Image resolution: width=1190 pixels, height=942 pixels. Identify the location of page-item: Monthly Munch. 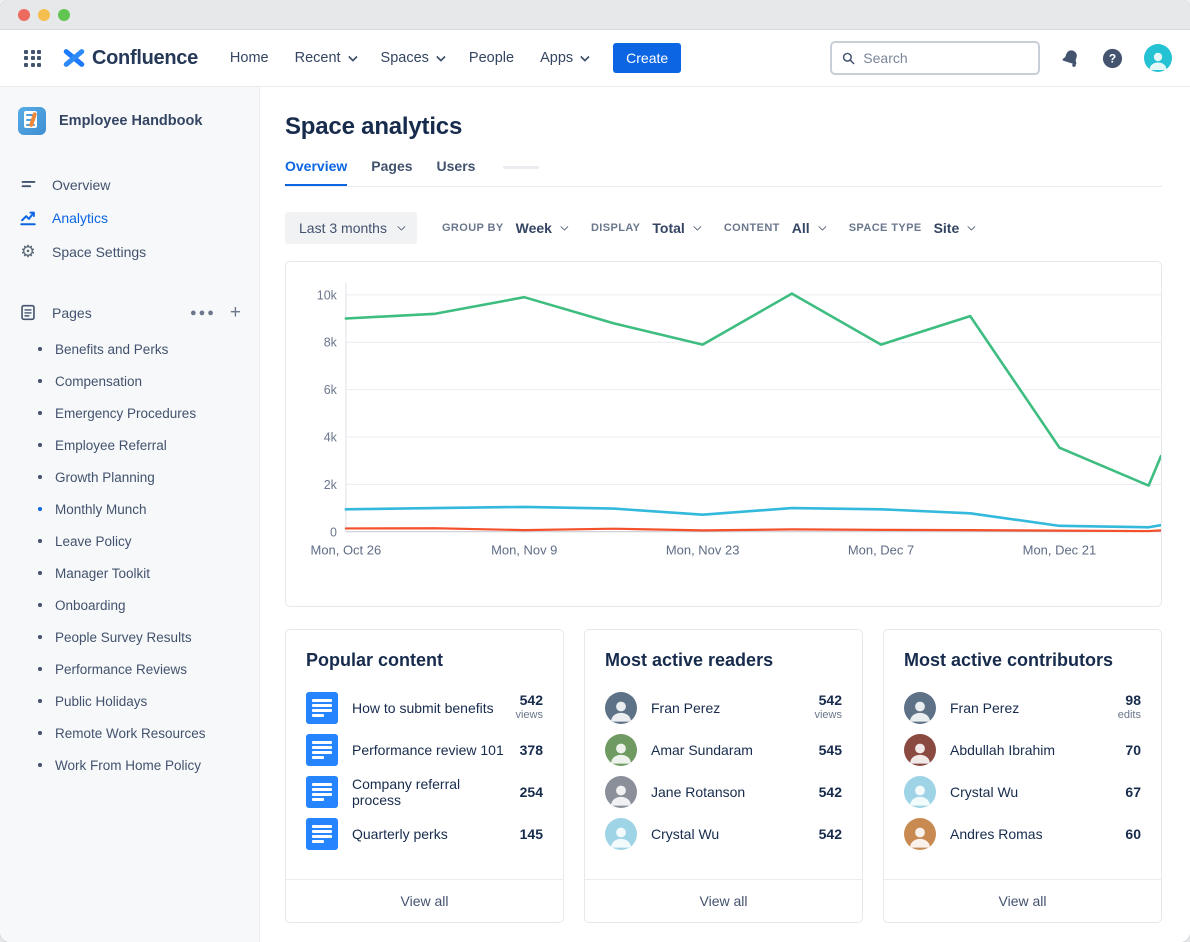
(129, 509).